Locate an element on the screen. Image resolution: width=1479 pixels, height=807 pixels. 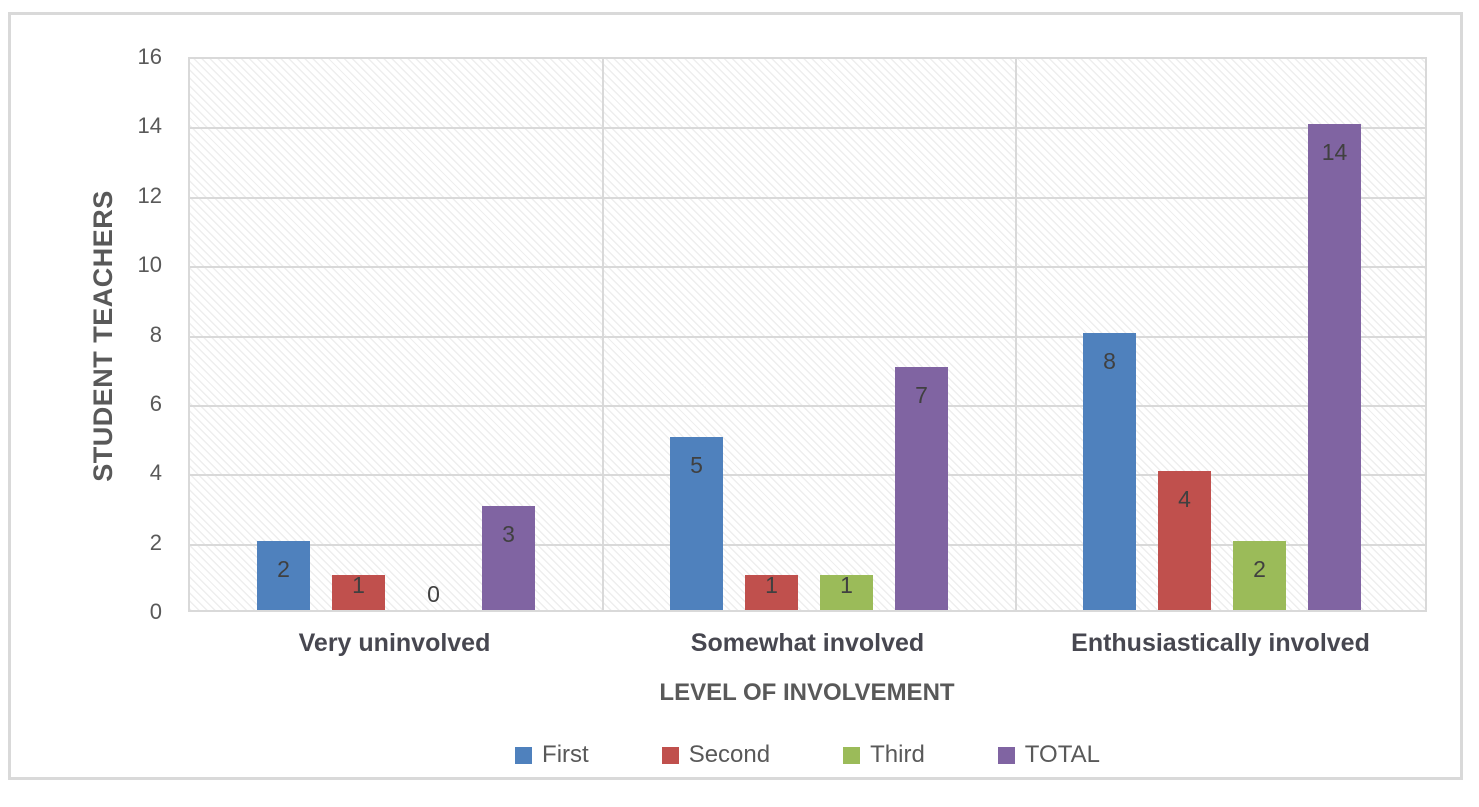
y-tick-label-4: 4 is located at coordinates (155, 473).